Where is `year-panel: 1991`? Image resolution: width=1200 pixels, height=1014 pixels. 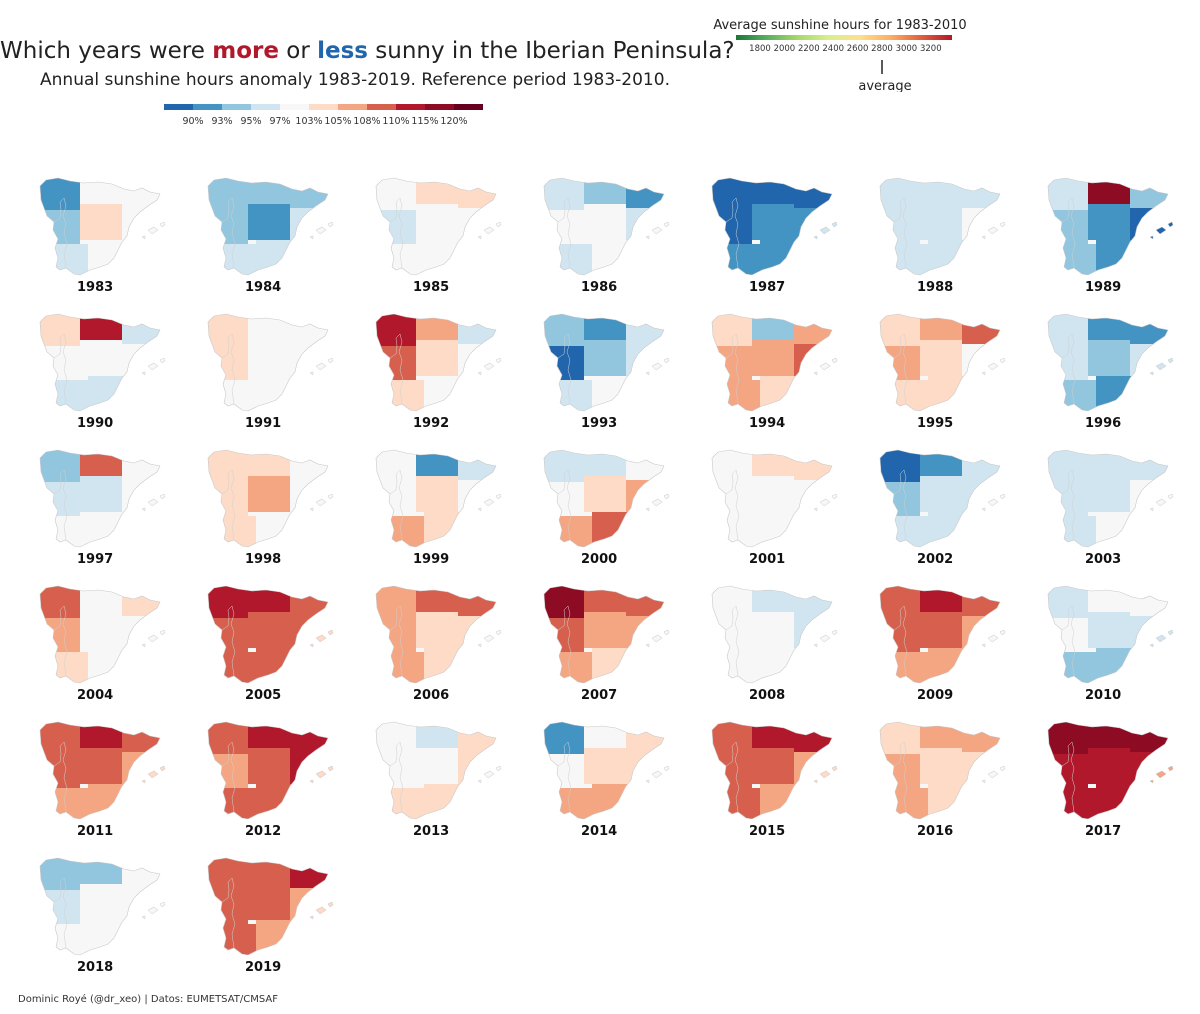
year-panel: 1991 is located at coordinates (280, 374).